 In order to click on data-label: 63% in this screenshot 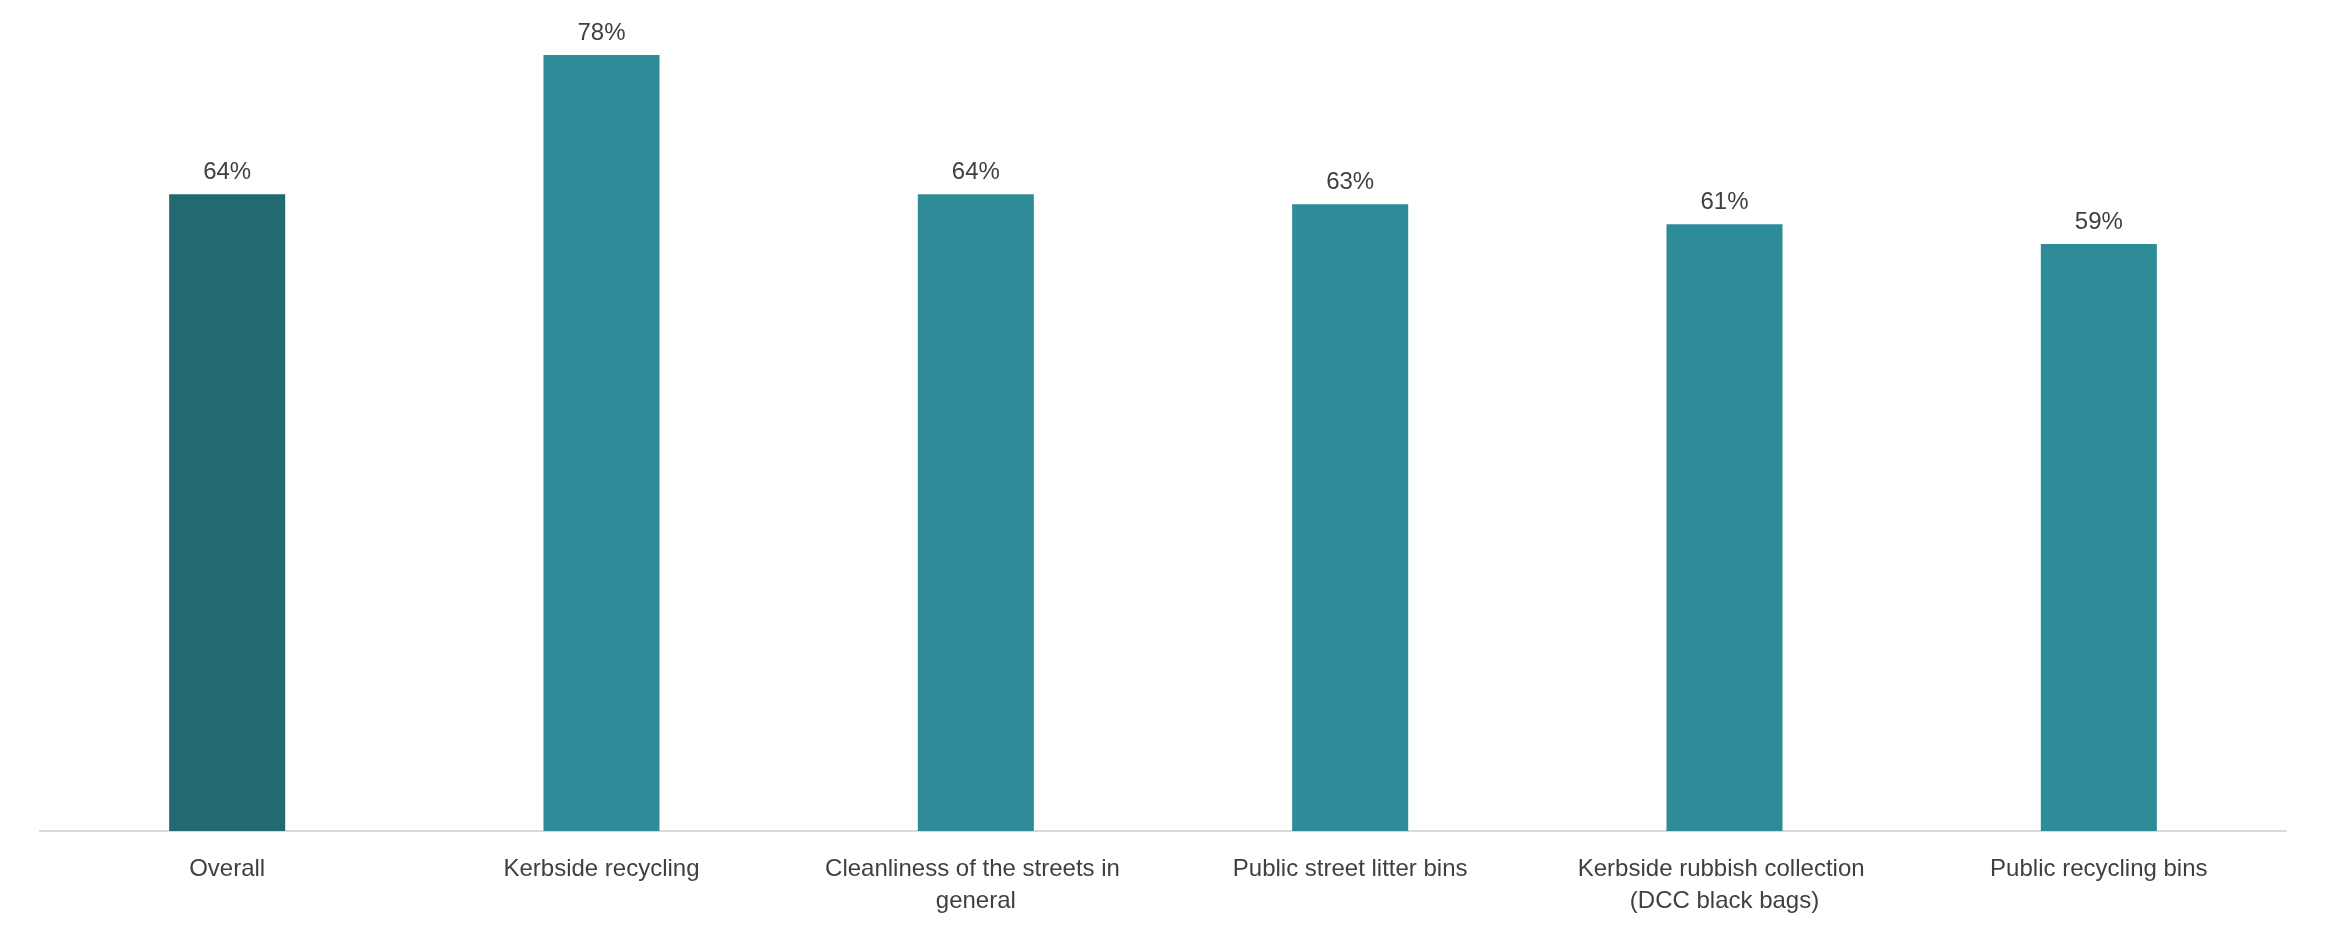, I will do `click(1350, 180)`.